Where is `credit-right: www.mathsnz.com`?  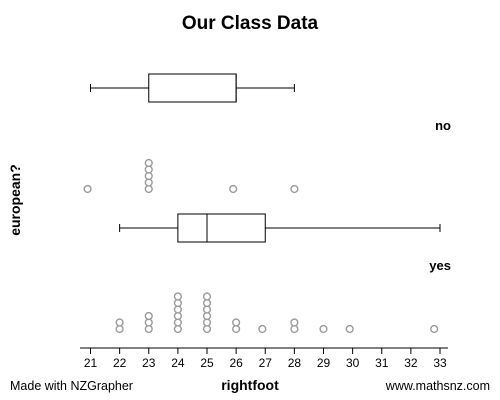 credit-right: www.mathsnz.com is located at coordinates (437, 386).